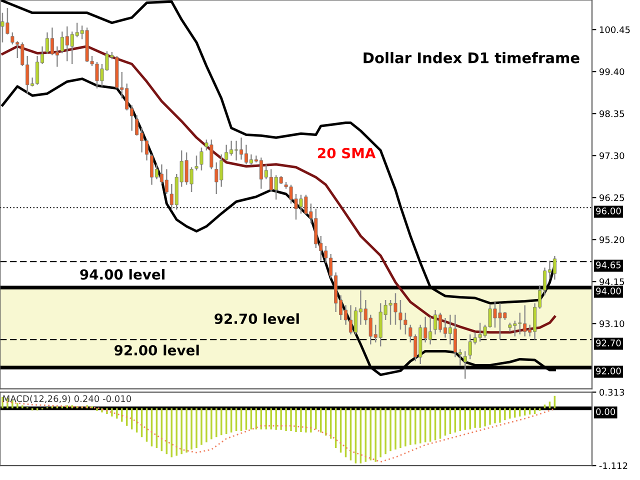 Image resolution: width=640 pixels, height=480 pixels. I want to click on y-tick-label: 99.40, so click(612, 72).